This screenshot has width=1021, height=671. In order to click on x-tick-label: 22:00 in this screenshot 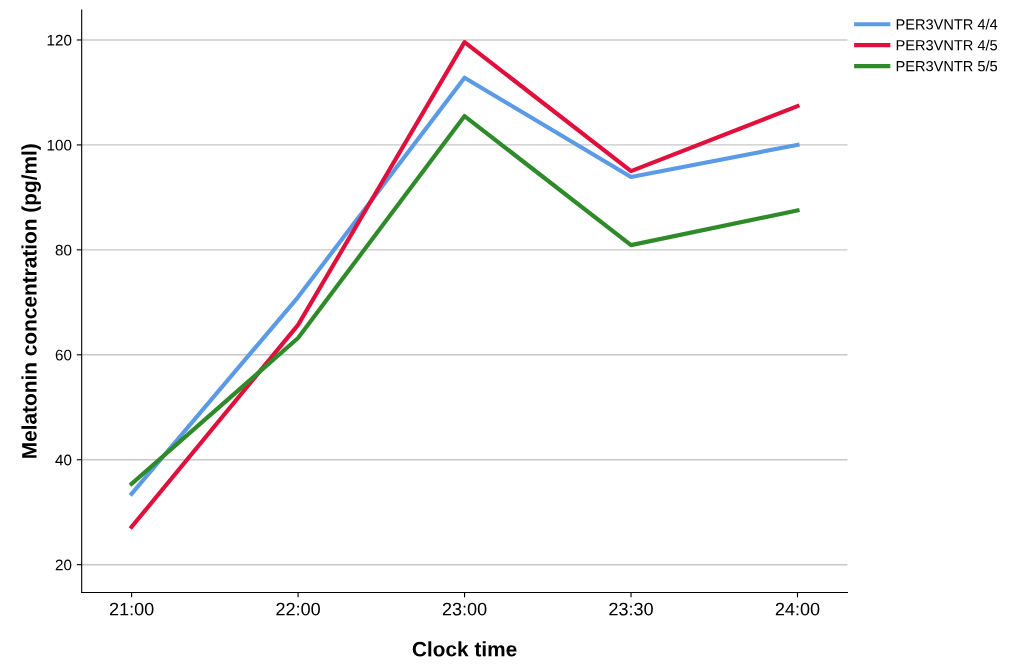, I will do `click(298, 609)`.